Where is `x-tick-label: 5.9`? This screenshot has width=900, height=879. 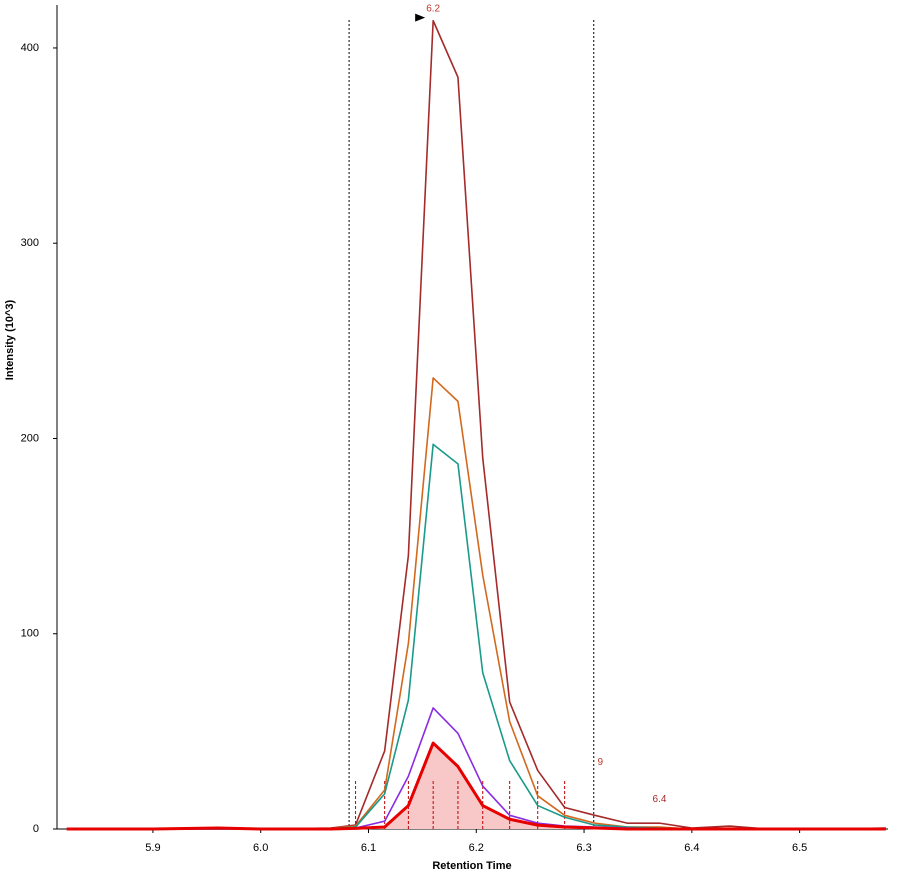 x-tick-label: 5.9 is located at coordinates (152, 848).